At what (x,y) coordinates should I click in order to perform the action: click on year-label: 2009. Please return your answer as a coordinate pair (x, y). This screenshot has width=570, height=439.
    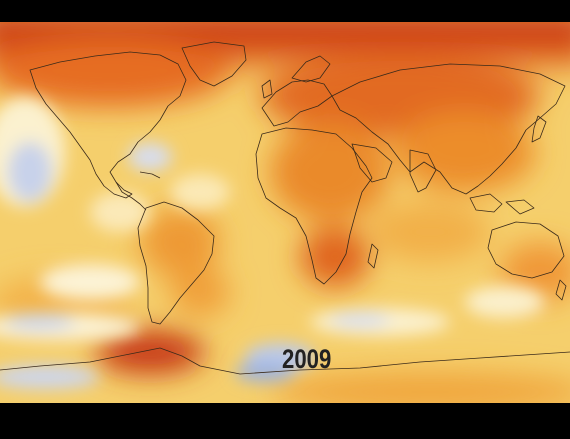
    Looking at the image, I should click on (307, 359).